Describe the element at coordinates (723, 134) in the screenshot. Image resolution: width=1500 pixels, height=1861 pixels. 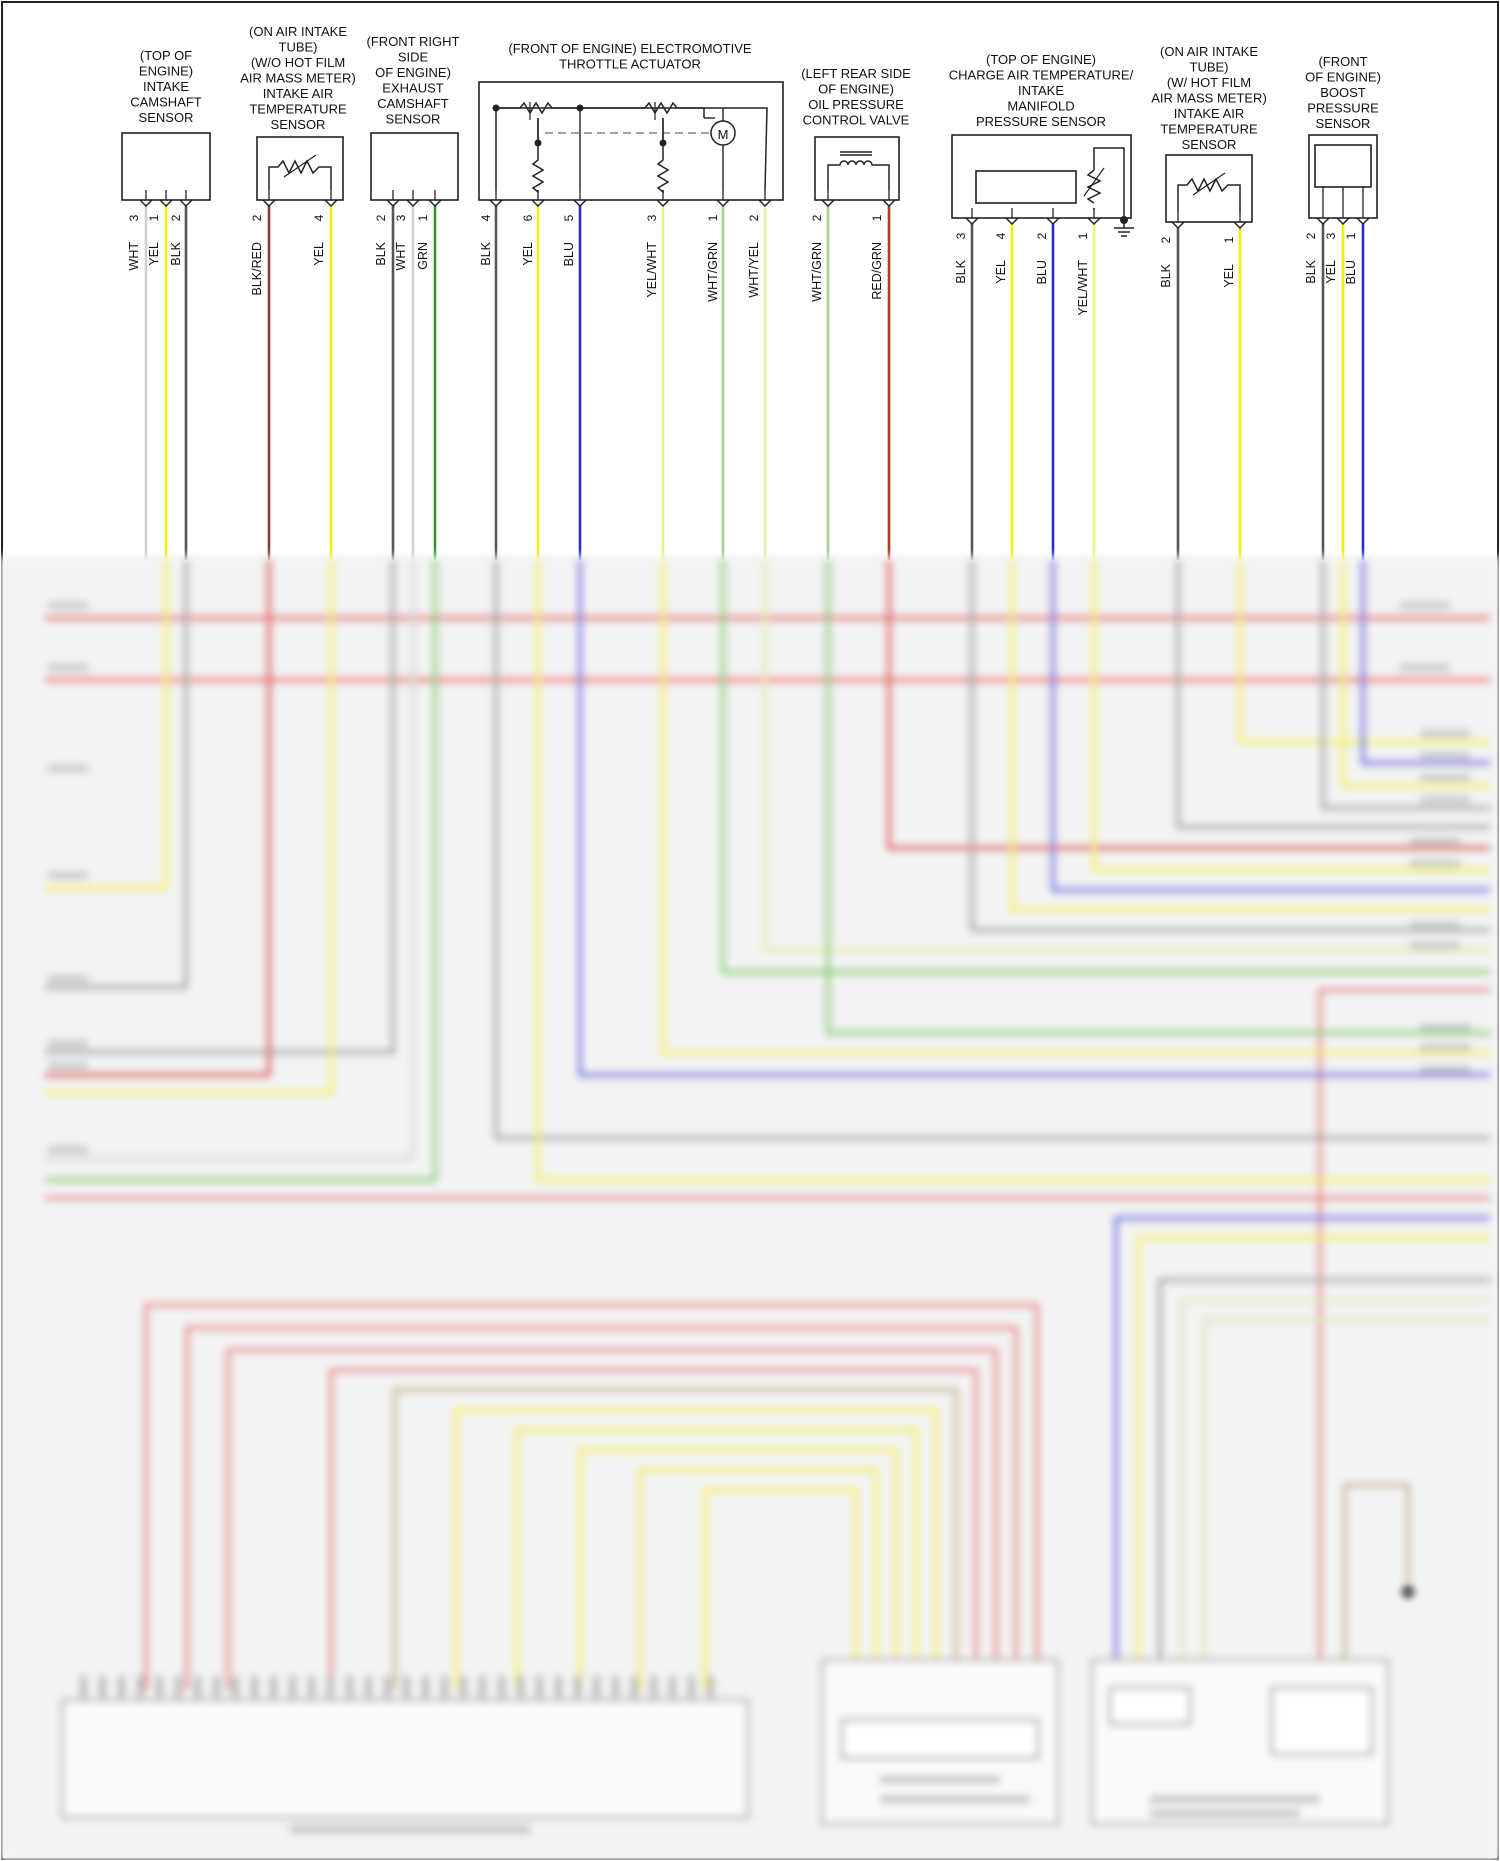
I see `motor-label: M` at that location.